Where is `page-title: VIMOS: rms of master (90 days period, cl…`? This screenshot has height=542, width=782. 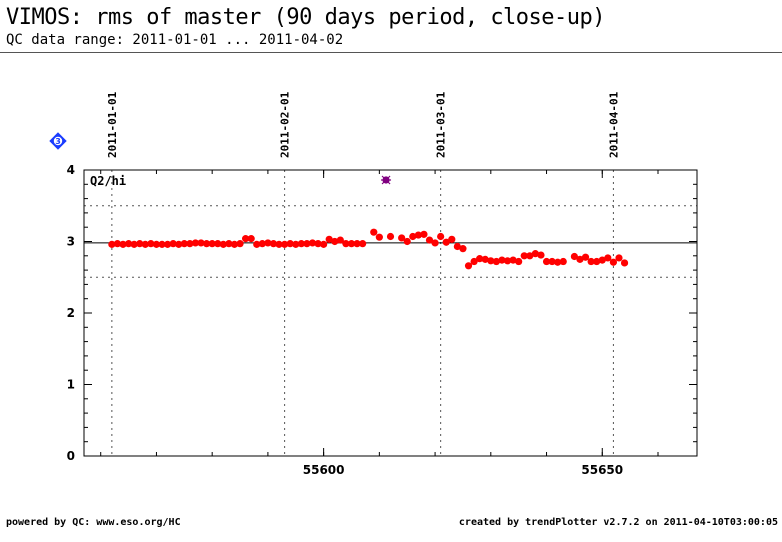 page-title: VIMOS: rms of master (90 days period, cl… is located at coordinates (306, 17).